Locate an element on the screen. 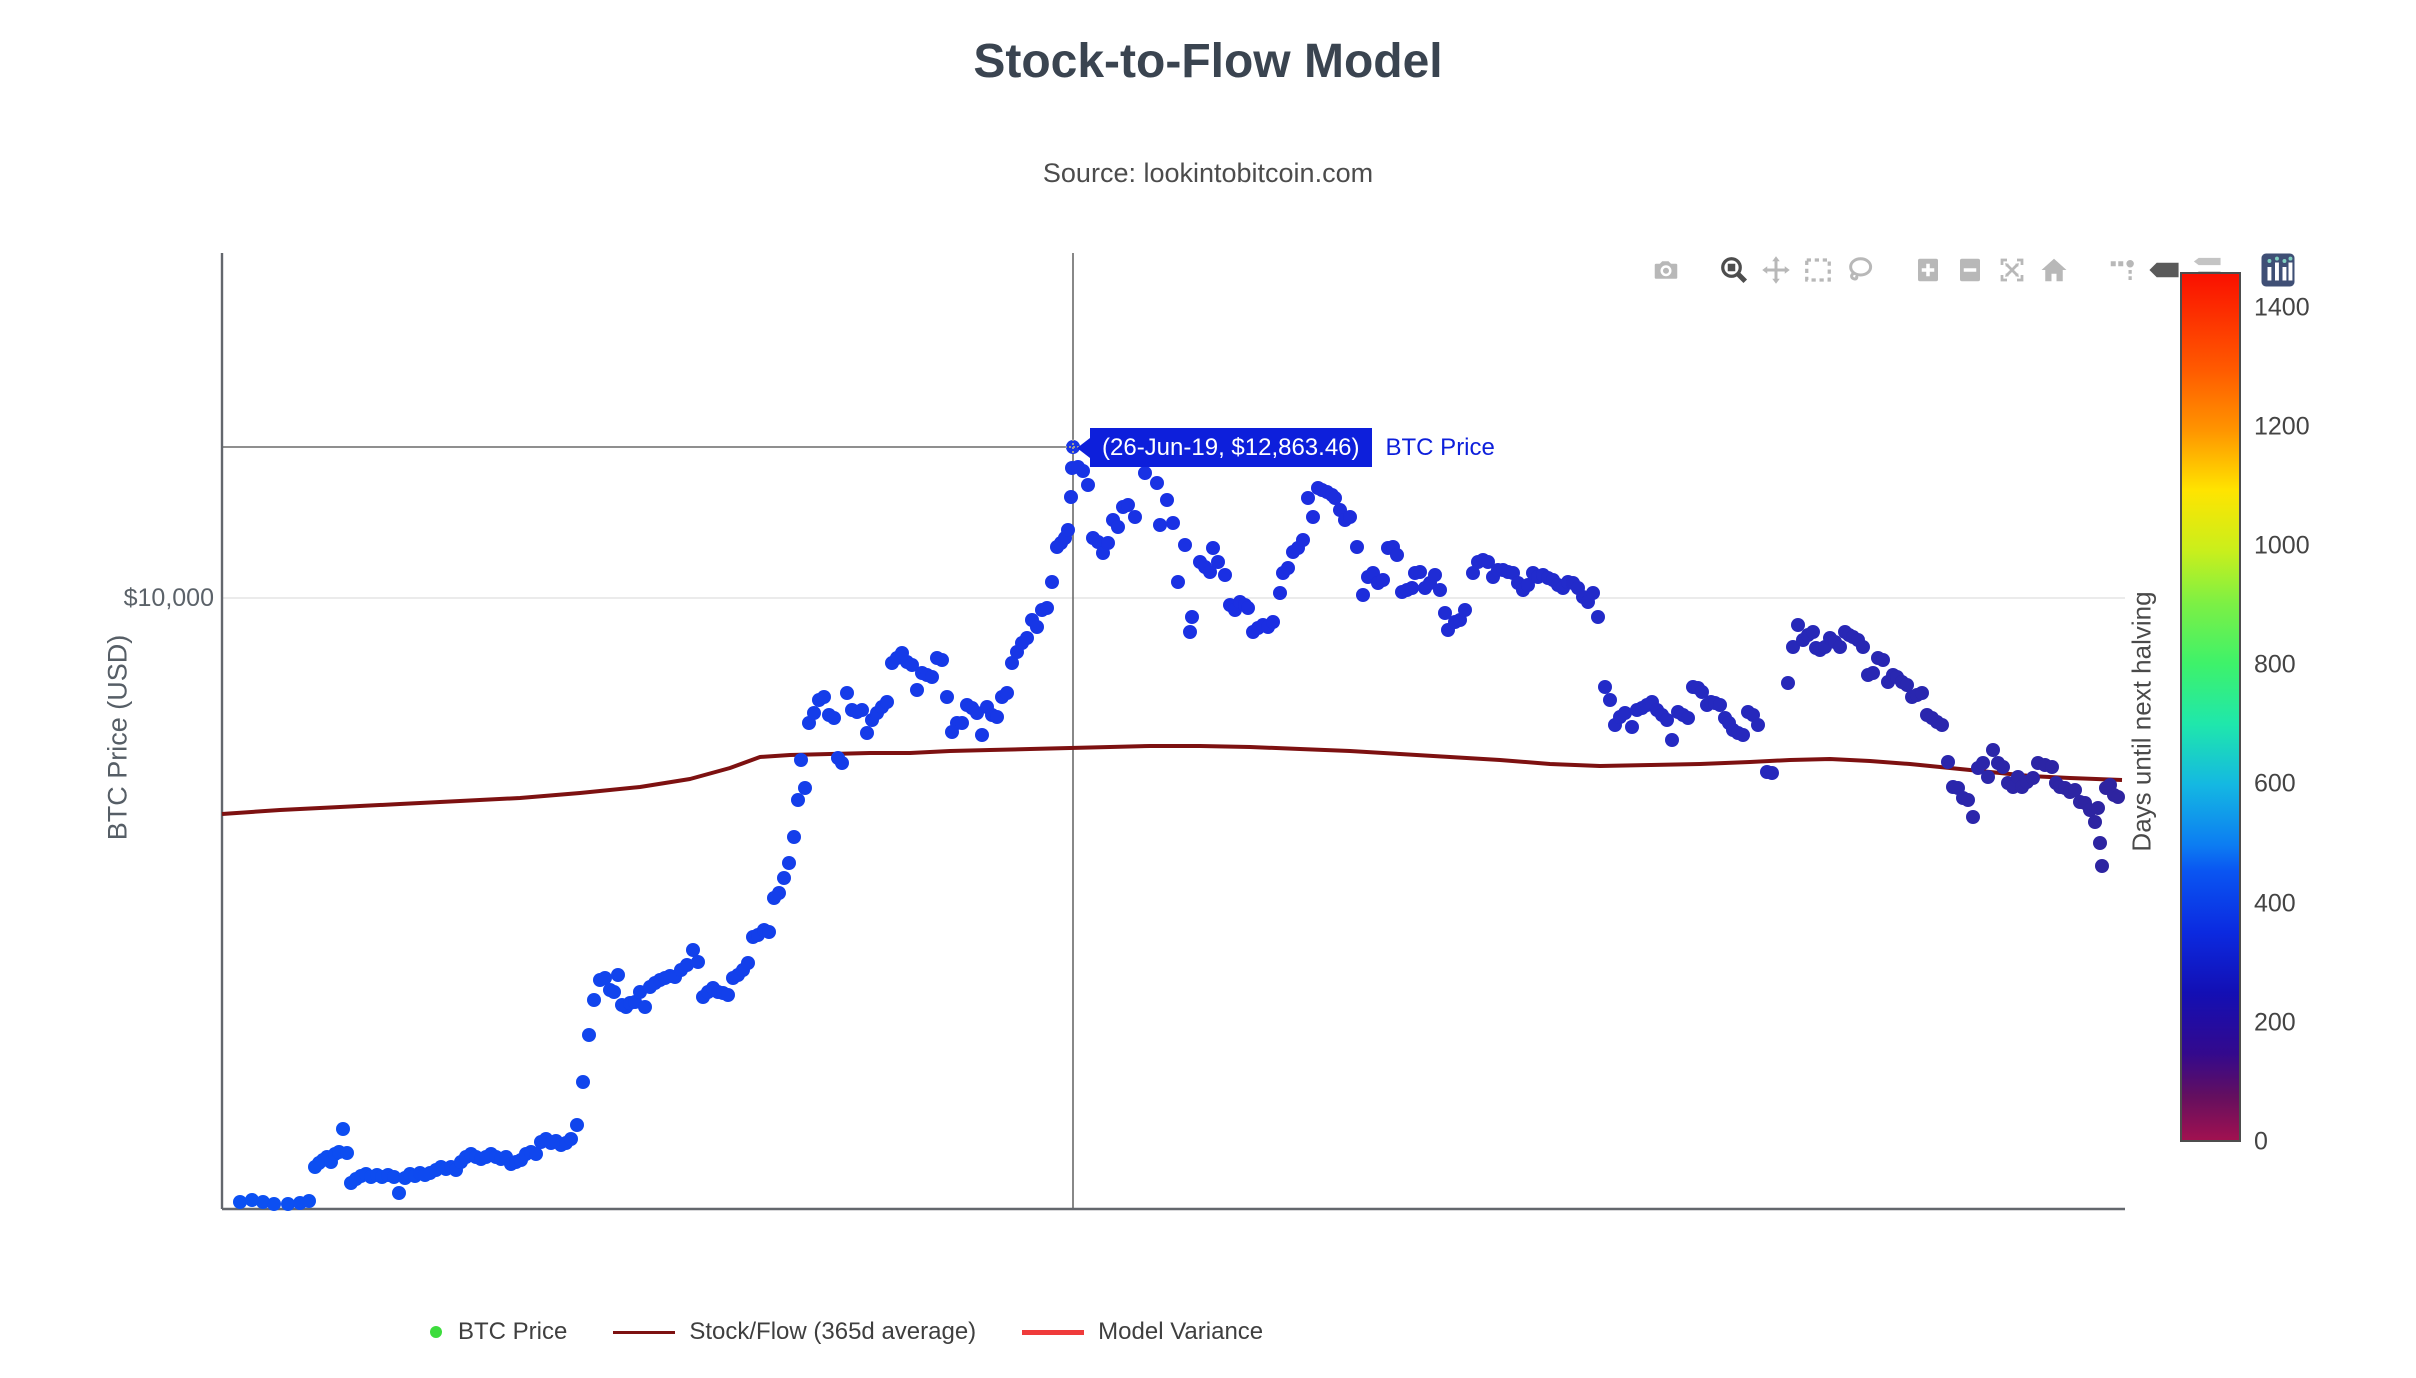 Image resolution: width=2416 pixels, height=1378 pixels. modebar is located at coordinates (1972, 270).